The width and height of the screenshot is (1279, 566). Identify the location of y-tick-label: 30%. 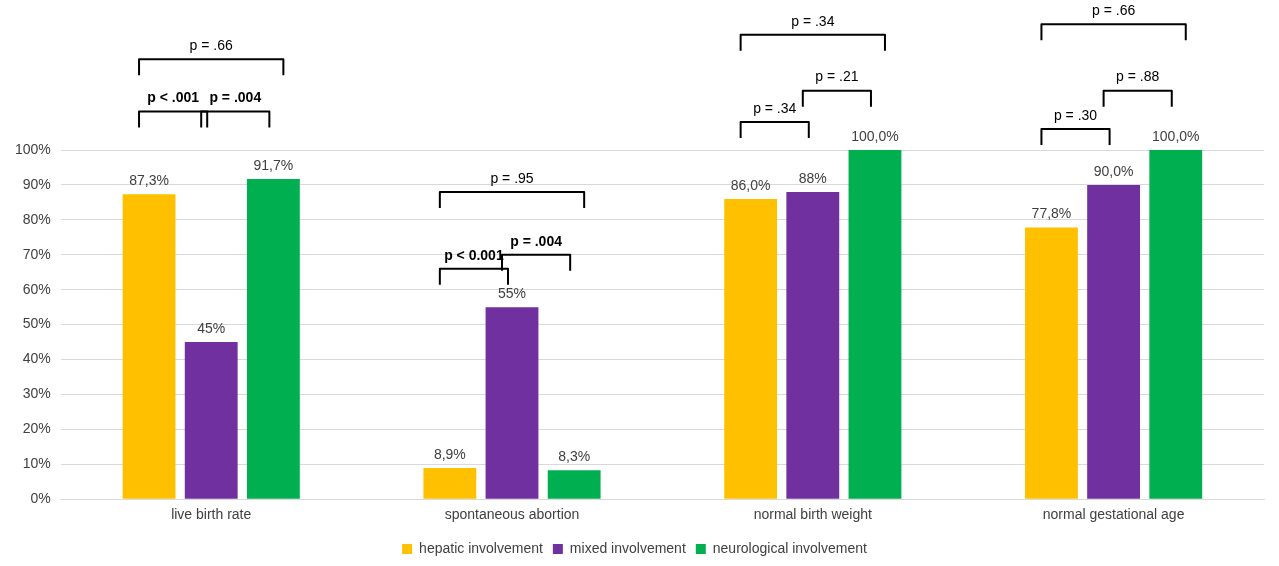
(36, 393).